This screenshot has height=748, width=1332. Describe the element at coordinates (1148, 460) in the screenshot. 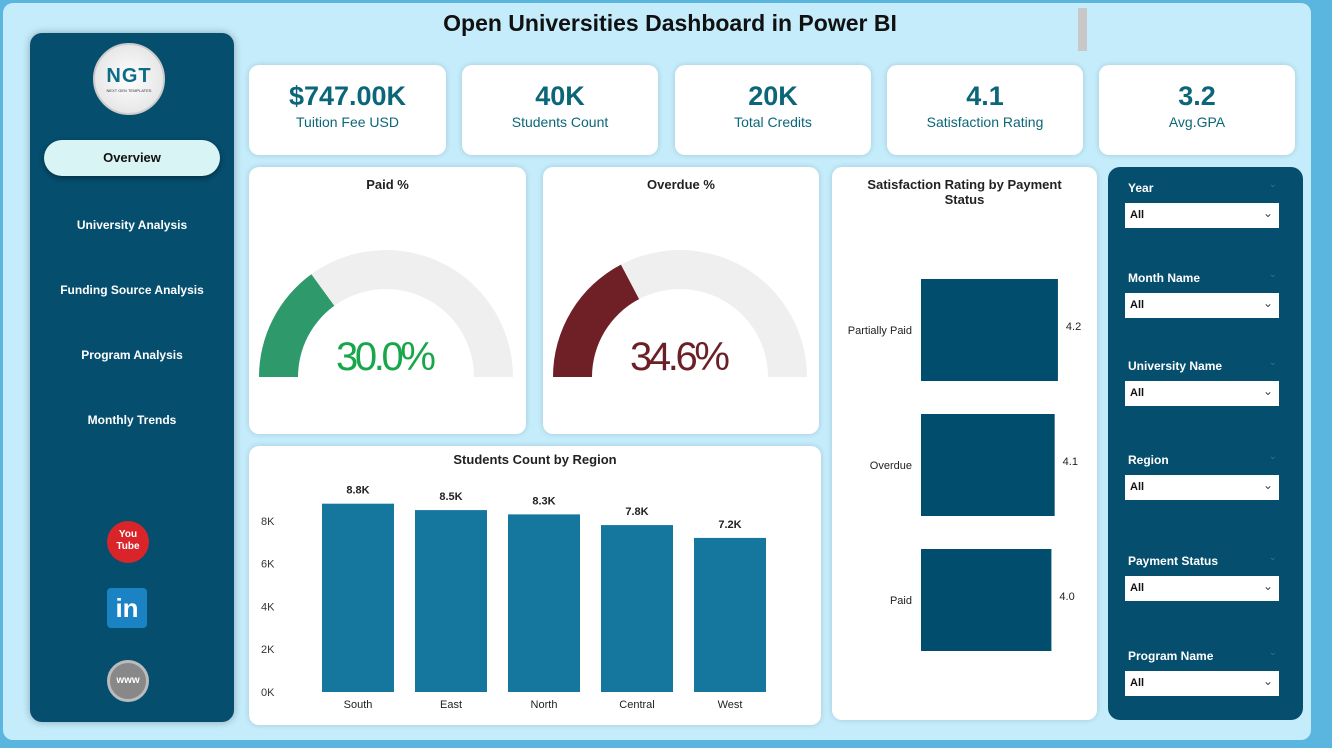

I see `slicer-label: Region` at that location.